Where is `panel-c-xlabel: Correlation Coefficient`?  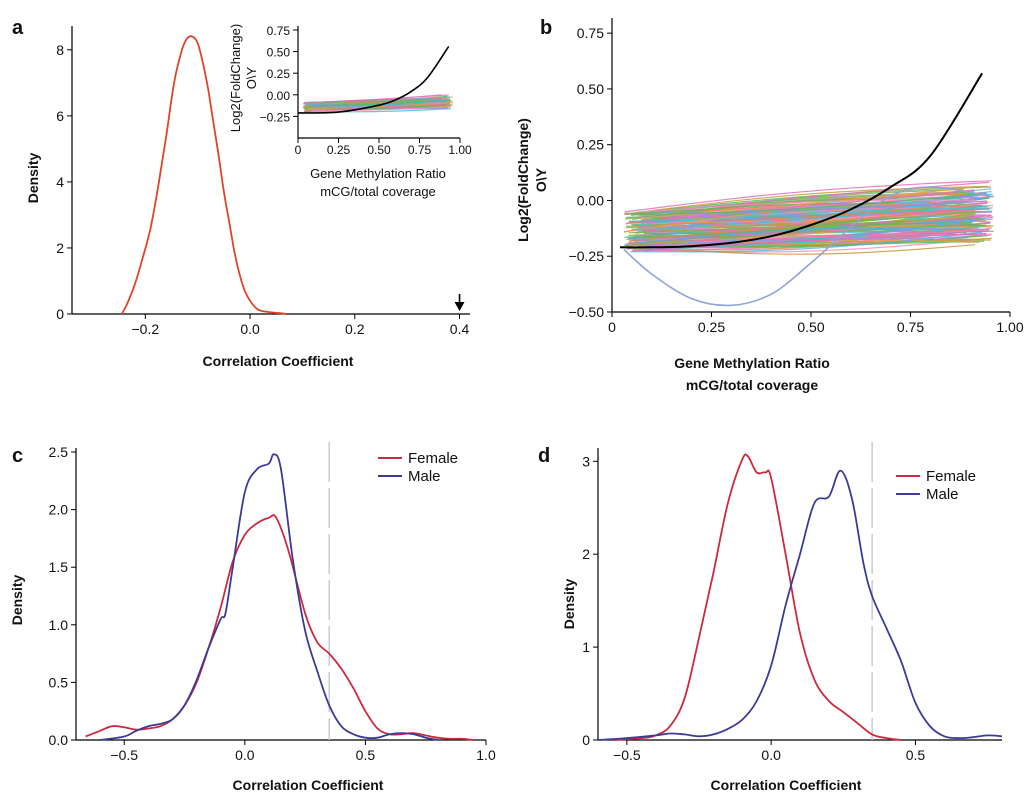 panel-c-xlabel: Correlation Coefficient is located at coordinates (308, 785).